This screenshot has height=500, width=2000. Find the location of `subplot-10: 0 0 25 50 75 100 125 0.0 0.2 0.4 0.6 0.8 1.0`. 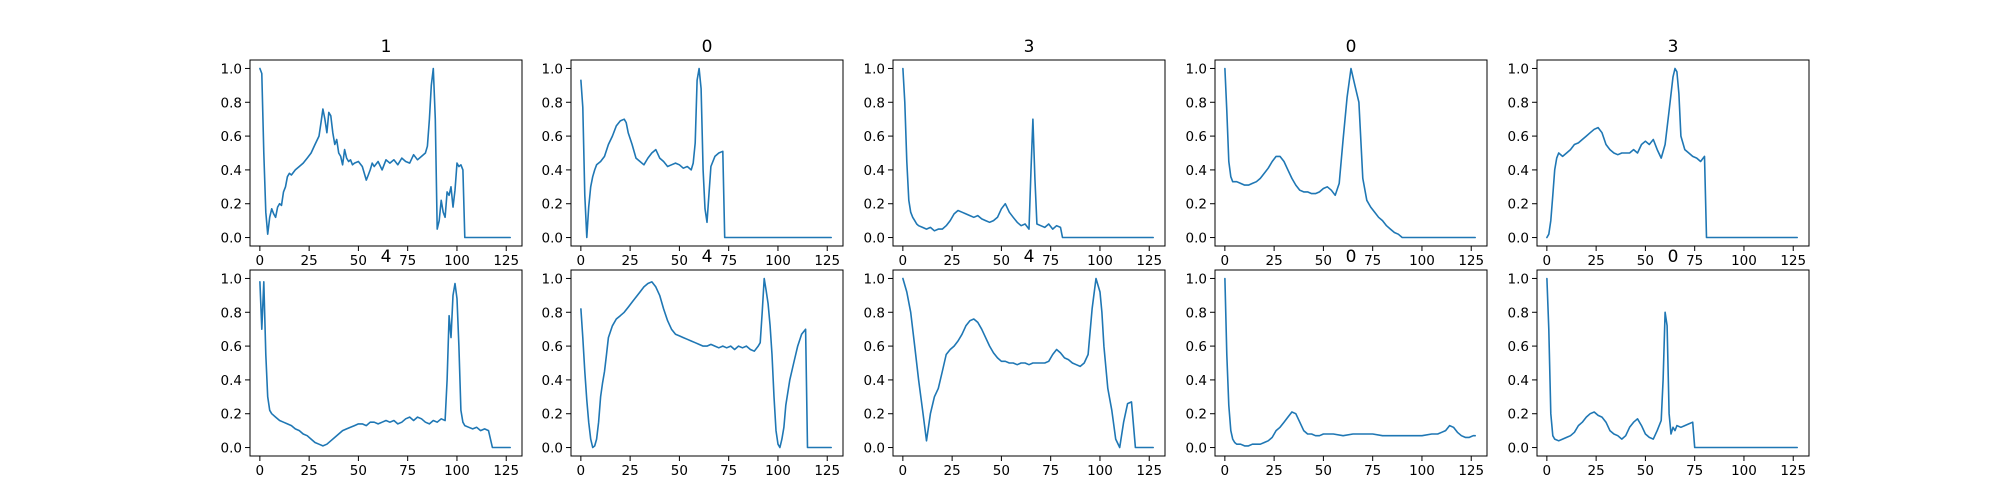

subplot-10: 0 0 25 50 75 100 125 0.0 0.2 0.4 0.6 0.8 1.0 is located at coordinates (1659, 363).